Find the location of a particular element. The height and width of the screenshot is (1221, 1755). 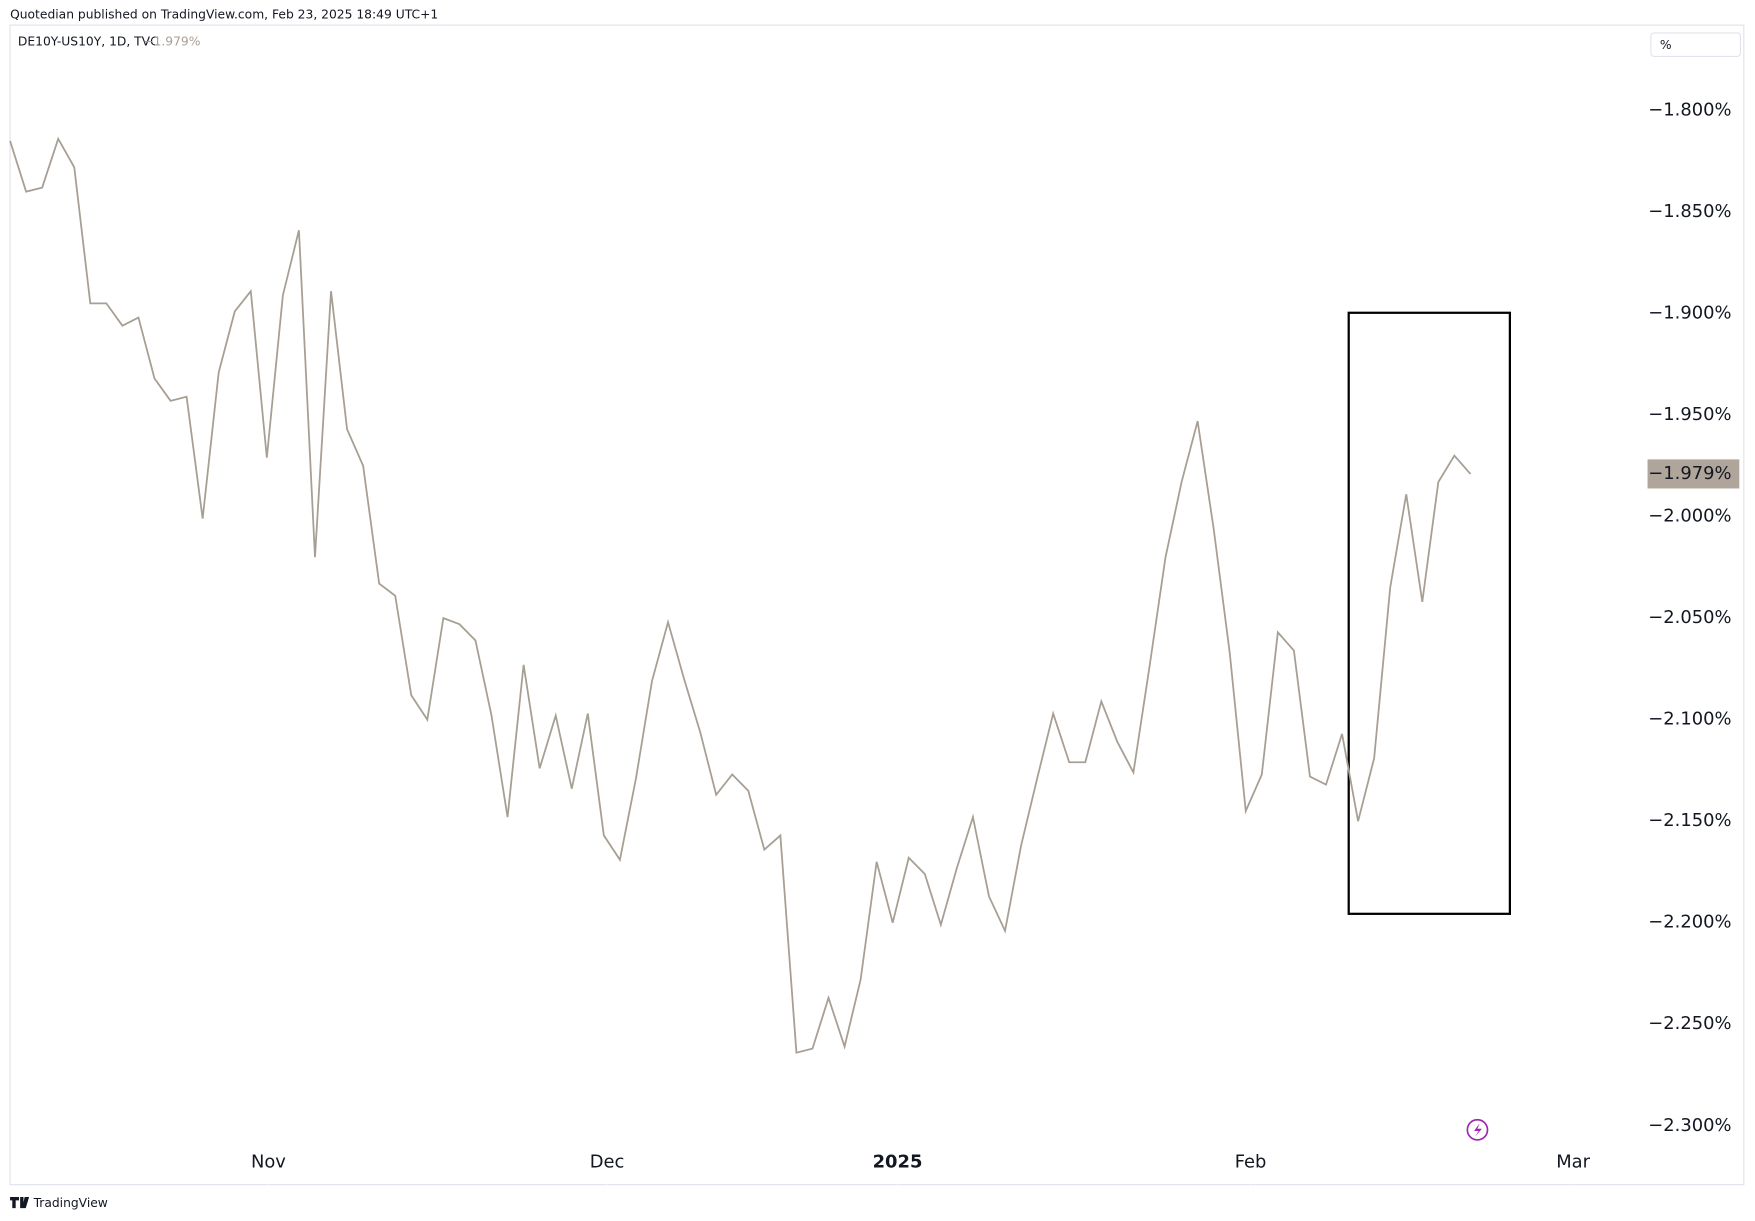

x-tick-label: 2025 is located at coordinates (898, 1161).